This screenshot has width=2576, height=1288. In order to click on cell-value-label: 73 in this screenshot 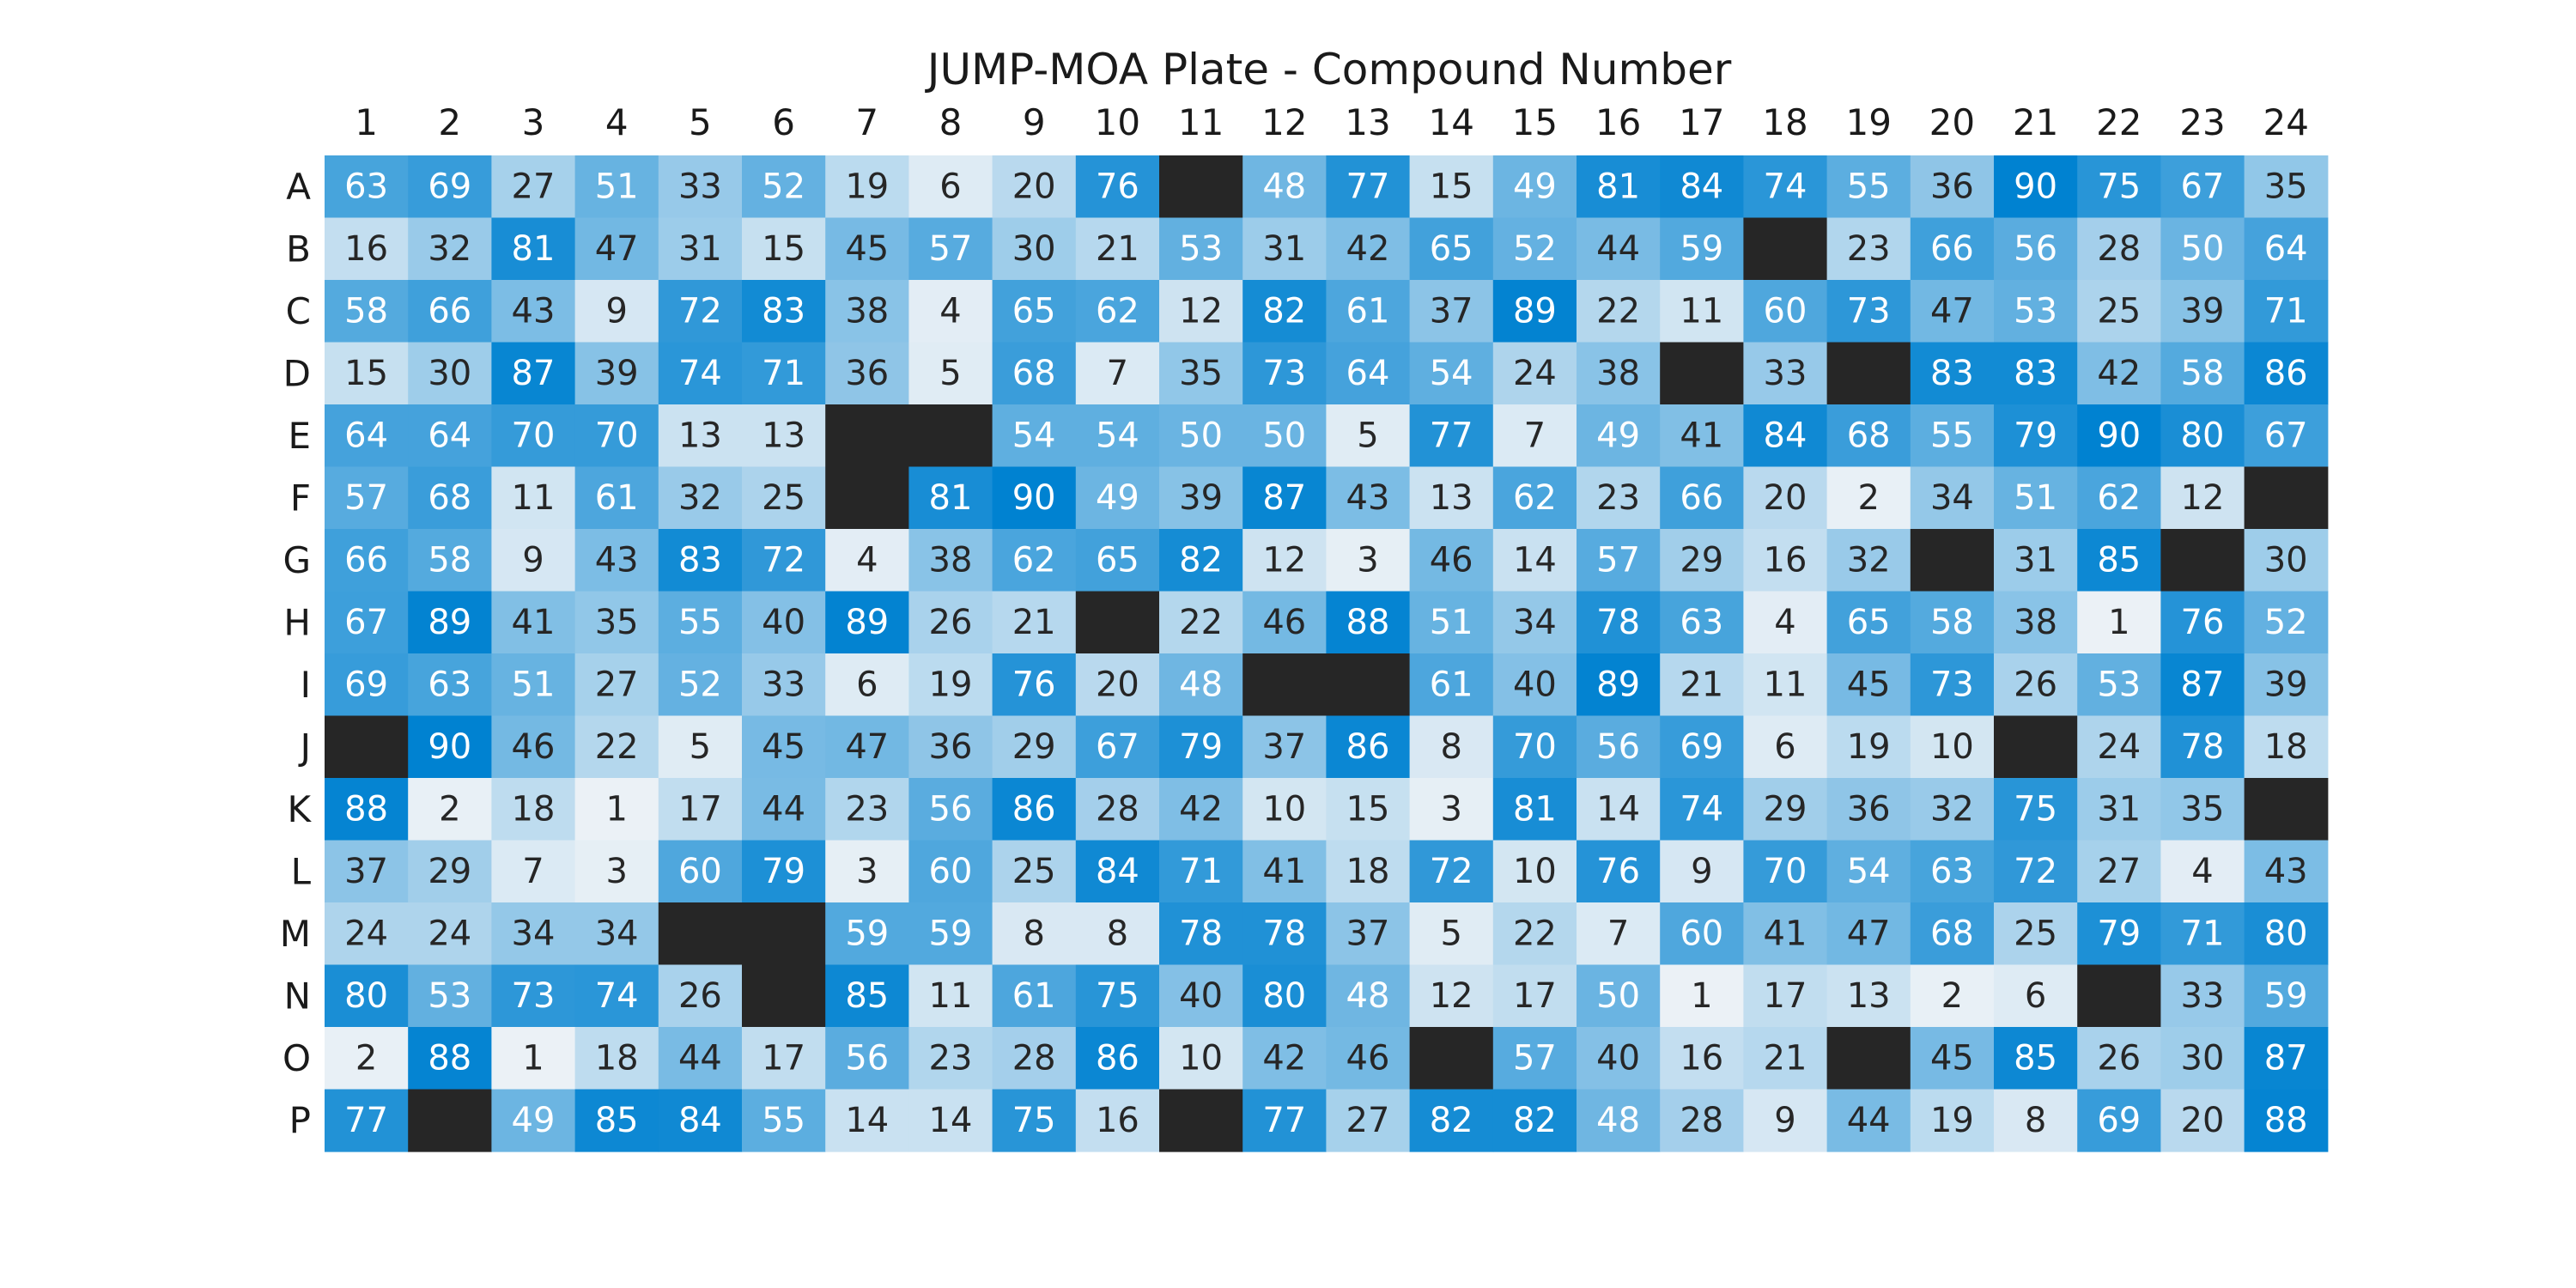, I will do `click(534, 996)`.